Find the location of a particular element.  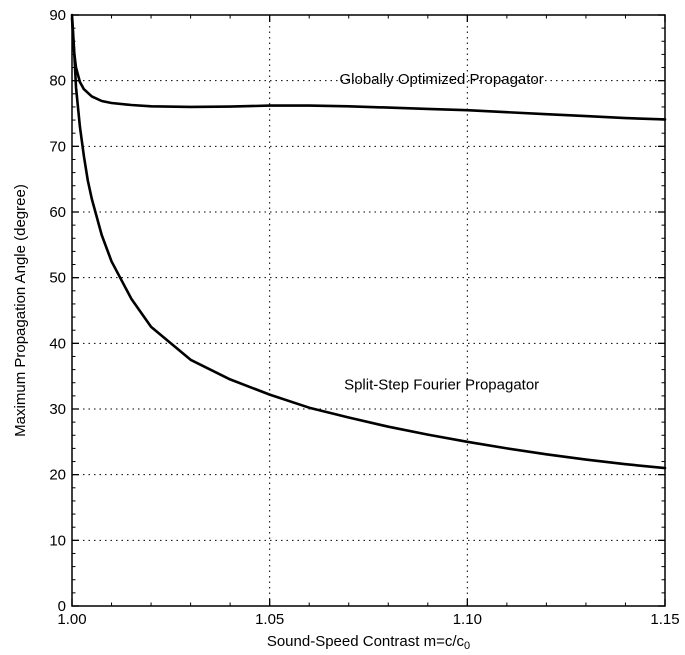

x-tick-label: 1.15 is located at coordinates (664, 619).